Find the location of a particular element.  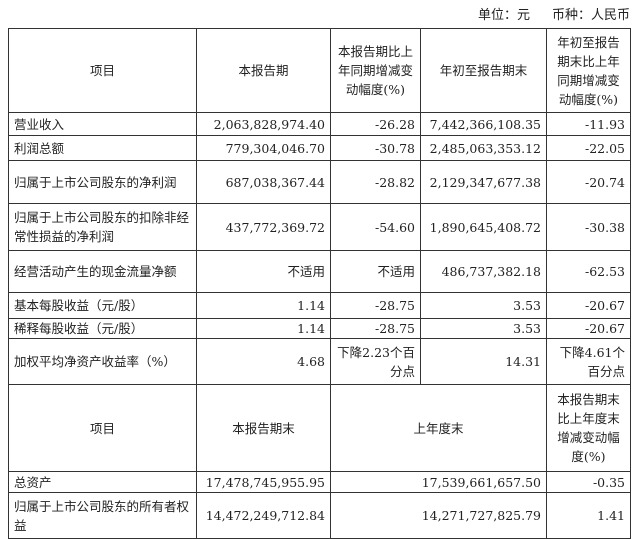

table-row: 基本每股收益（元/股） 1.14 -28.75 3.53 -20.67 is located at coordinates (319, 305).